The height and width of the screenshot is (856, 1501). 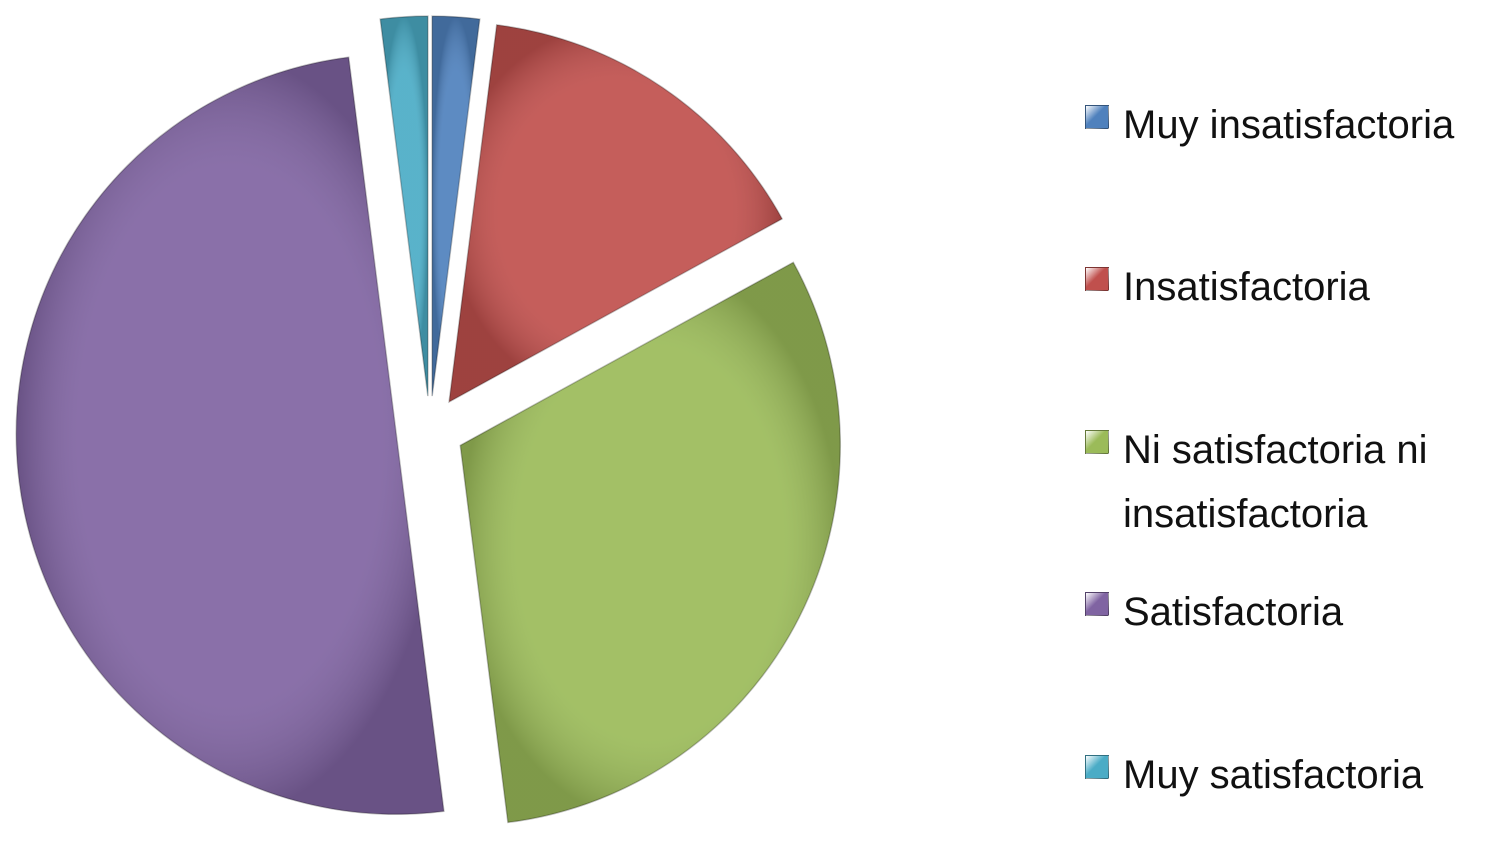 What do you see at coordinates (1275, 482) in the screenshot?
I see `legend-label: Ni satisfactoria ni insatisfactoria` at bounding box center [1275, 482].